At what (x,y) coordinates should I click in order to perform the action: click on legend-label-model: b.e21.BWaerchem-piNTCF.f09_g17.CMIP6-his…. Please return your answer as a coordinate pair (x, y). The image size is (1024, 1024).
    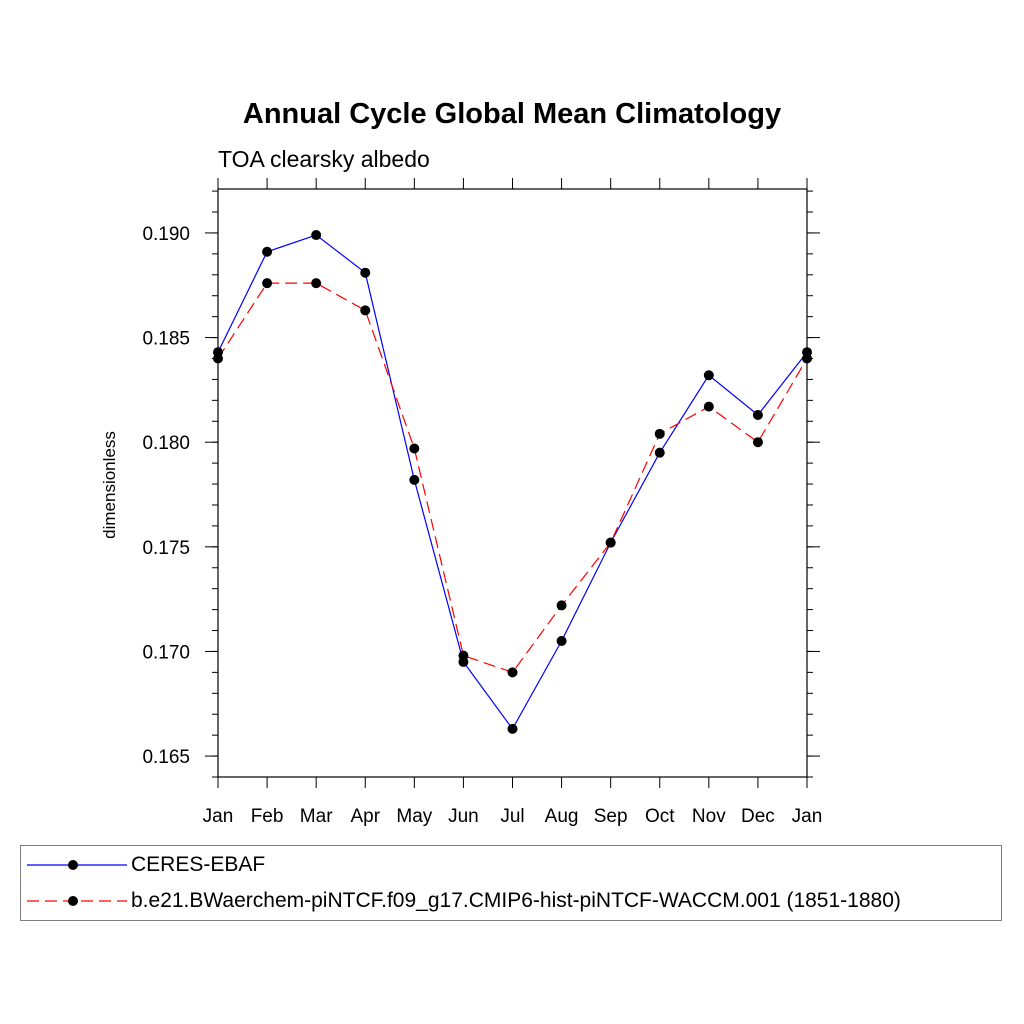
    Looking at the image, I should click on (516, 900).